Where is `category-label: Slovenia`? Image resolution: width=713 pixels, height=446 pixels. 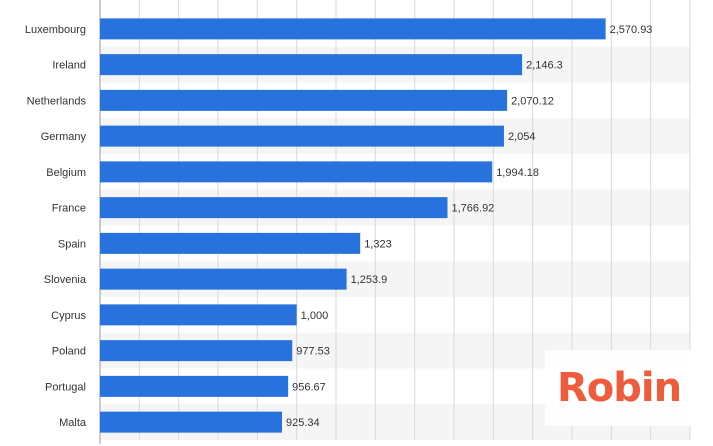
category-label: Slovenia is located at coordinates (65, 280).